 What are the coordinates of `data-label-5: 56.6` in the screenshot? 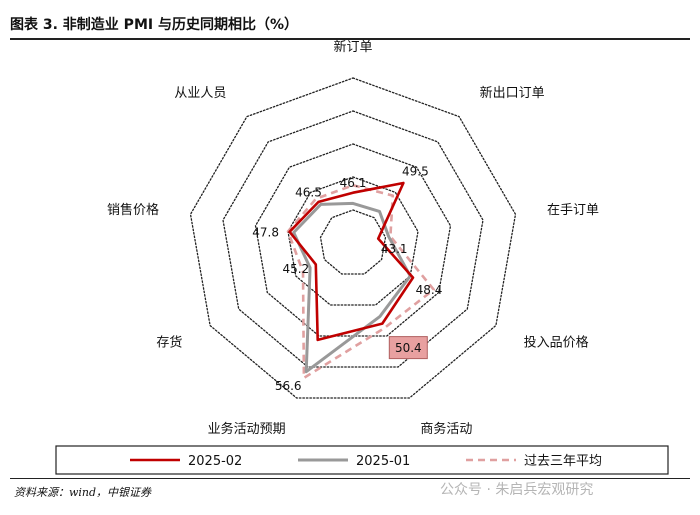 It's located at (288, 386).